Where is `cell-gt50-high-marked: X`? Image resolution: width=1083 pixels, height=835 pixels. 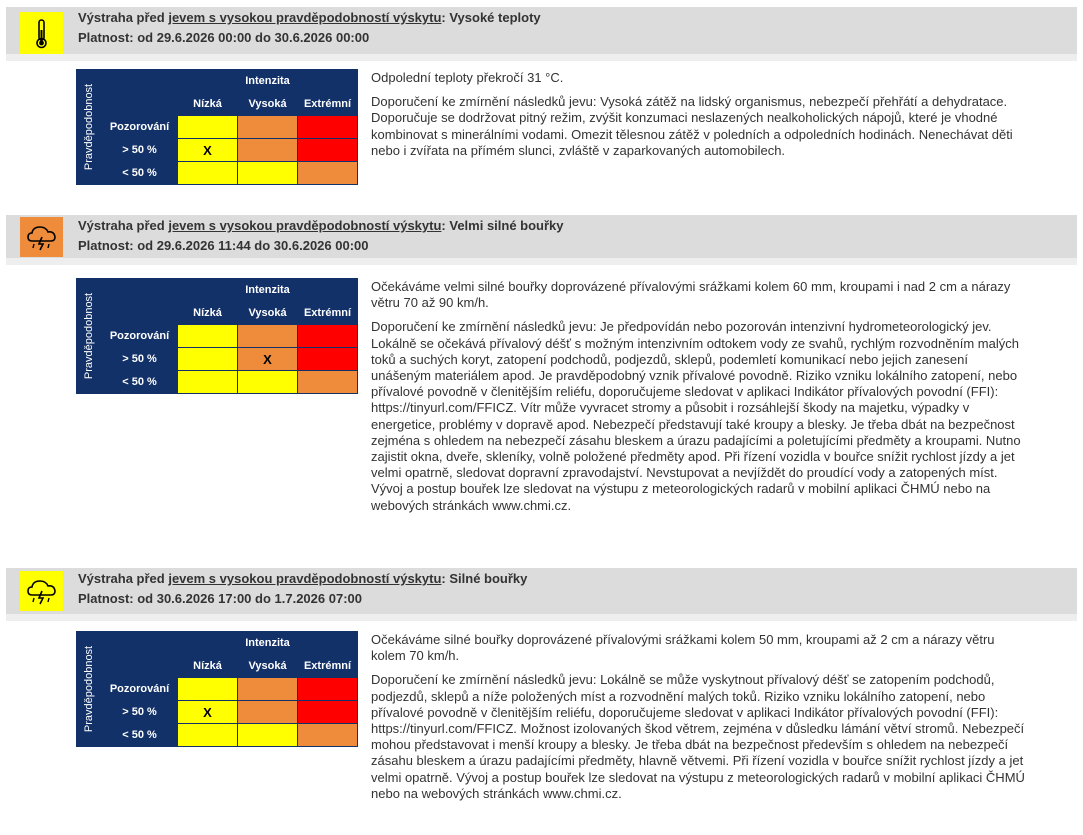
cell-gt50-high-marked: X is located at coordinates (267, 359).